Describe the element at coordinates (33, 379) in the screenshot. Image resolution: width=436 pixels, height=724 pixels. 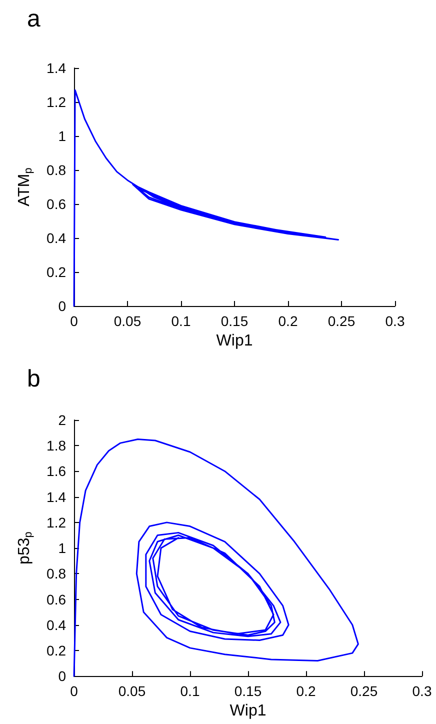
I see `chart-title: b` at that location.